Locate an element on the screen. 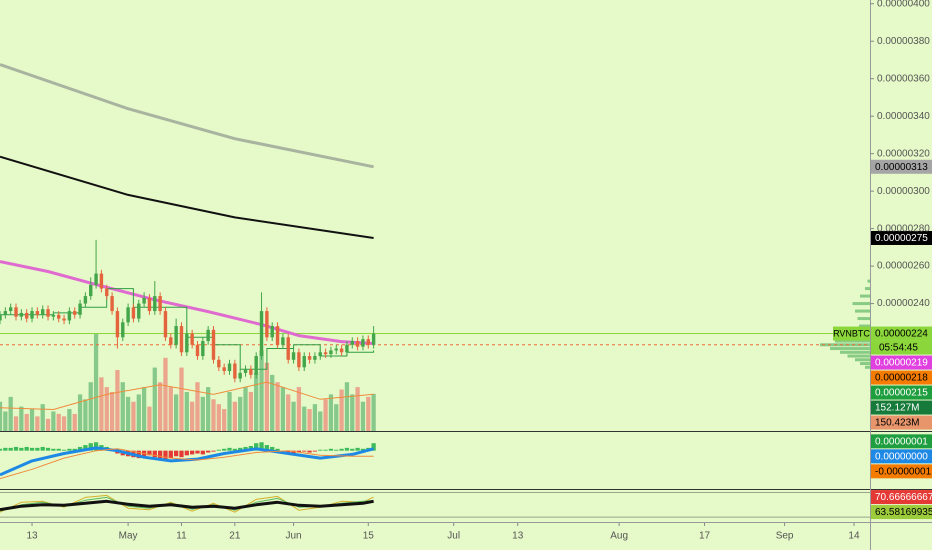  price-badge-label: 0.00000219 is located at coordinates (901, 363).